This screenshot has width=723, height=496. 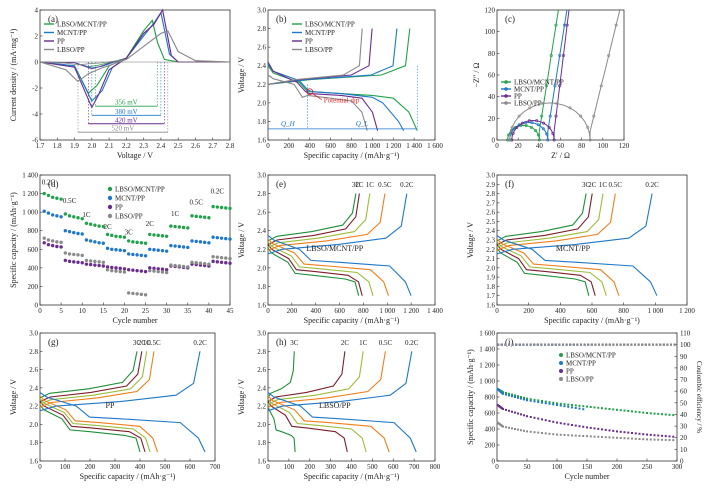 I want to click on charge-curve-2C, so click(x=313, y=219).